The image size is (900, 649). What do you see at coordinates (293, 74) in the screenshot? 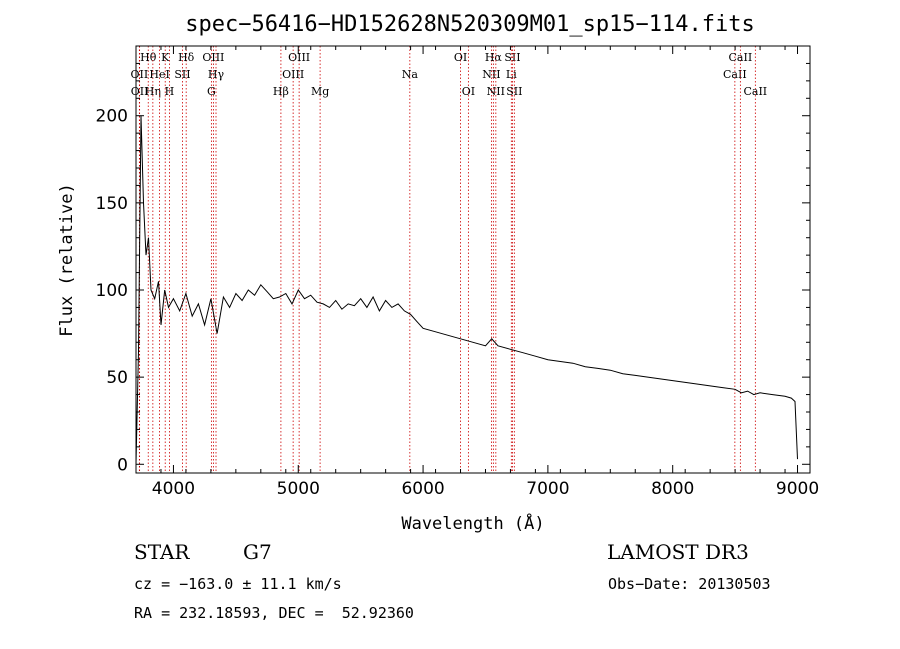
I see `marker-label-13: OIII` at bounding box center [293, 74].